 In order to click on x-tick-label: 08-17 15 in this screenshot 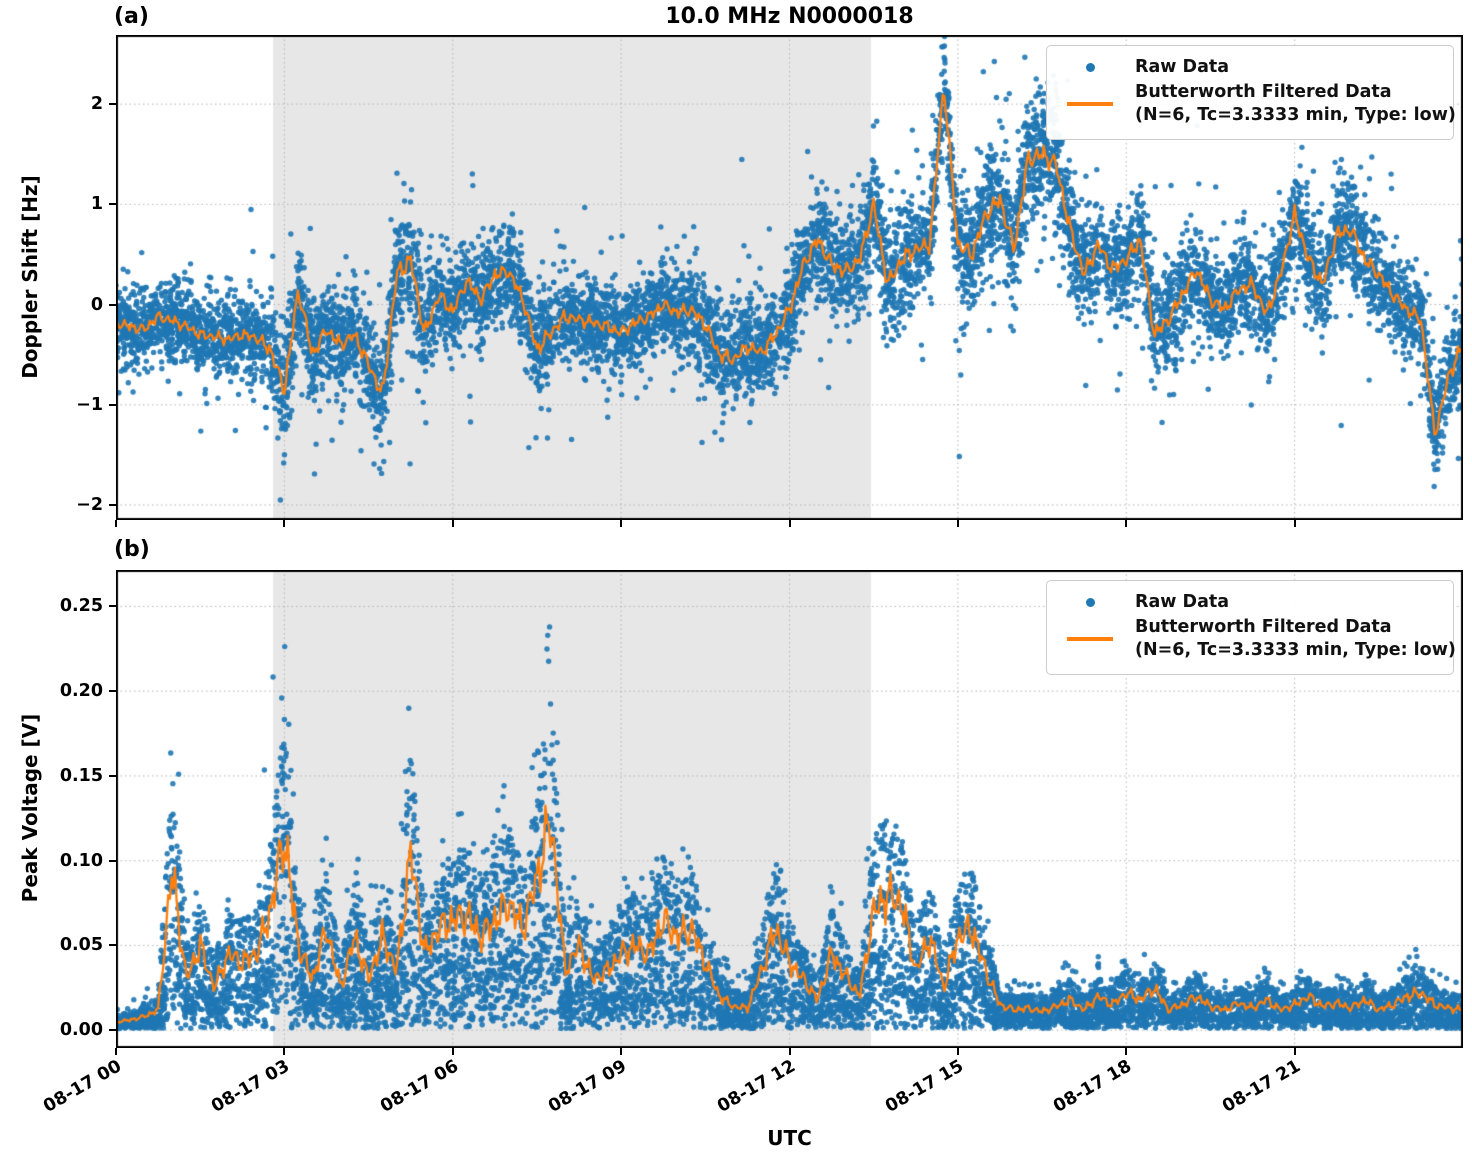, I will do `click(924, 1086)`.